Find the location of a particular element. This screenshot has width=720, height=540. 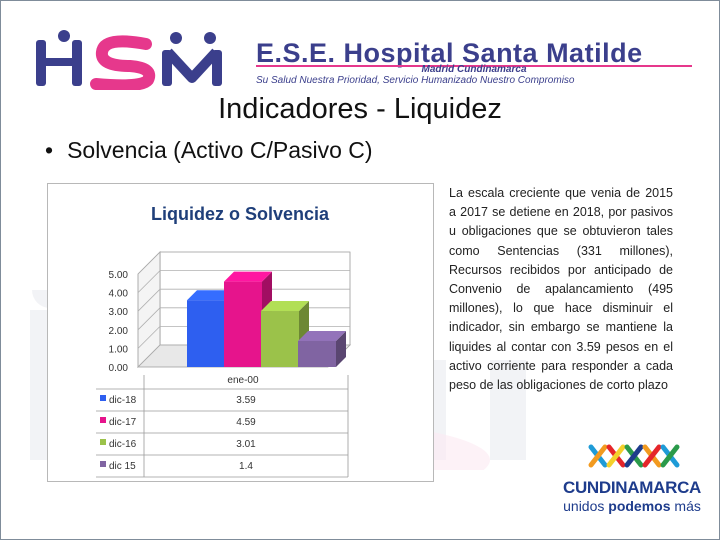

chart-title: Liquidez o Solvencia is located at coordinates (240, 214).